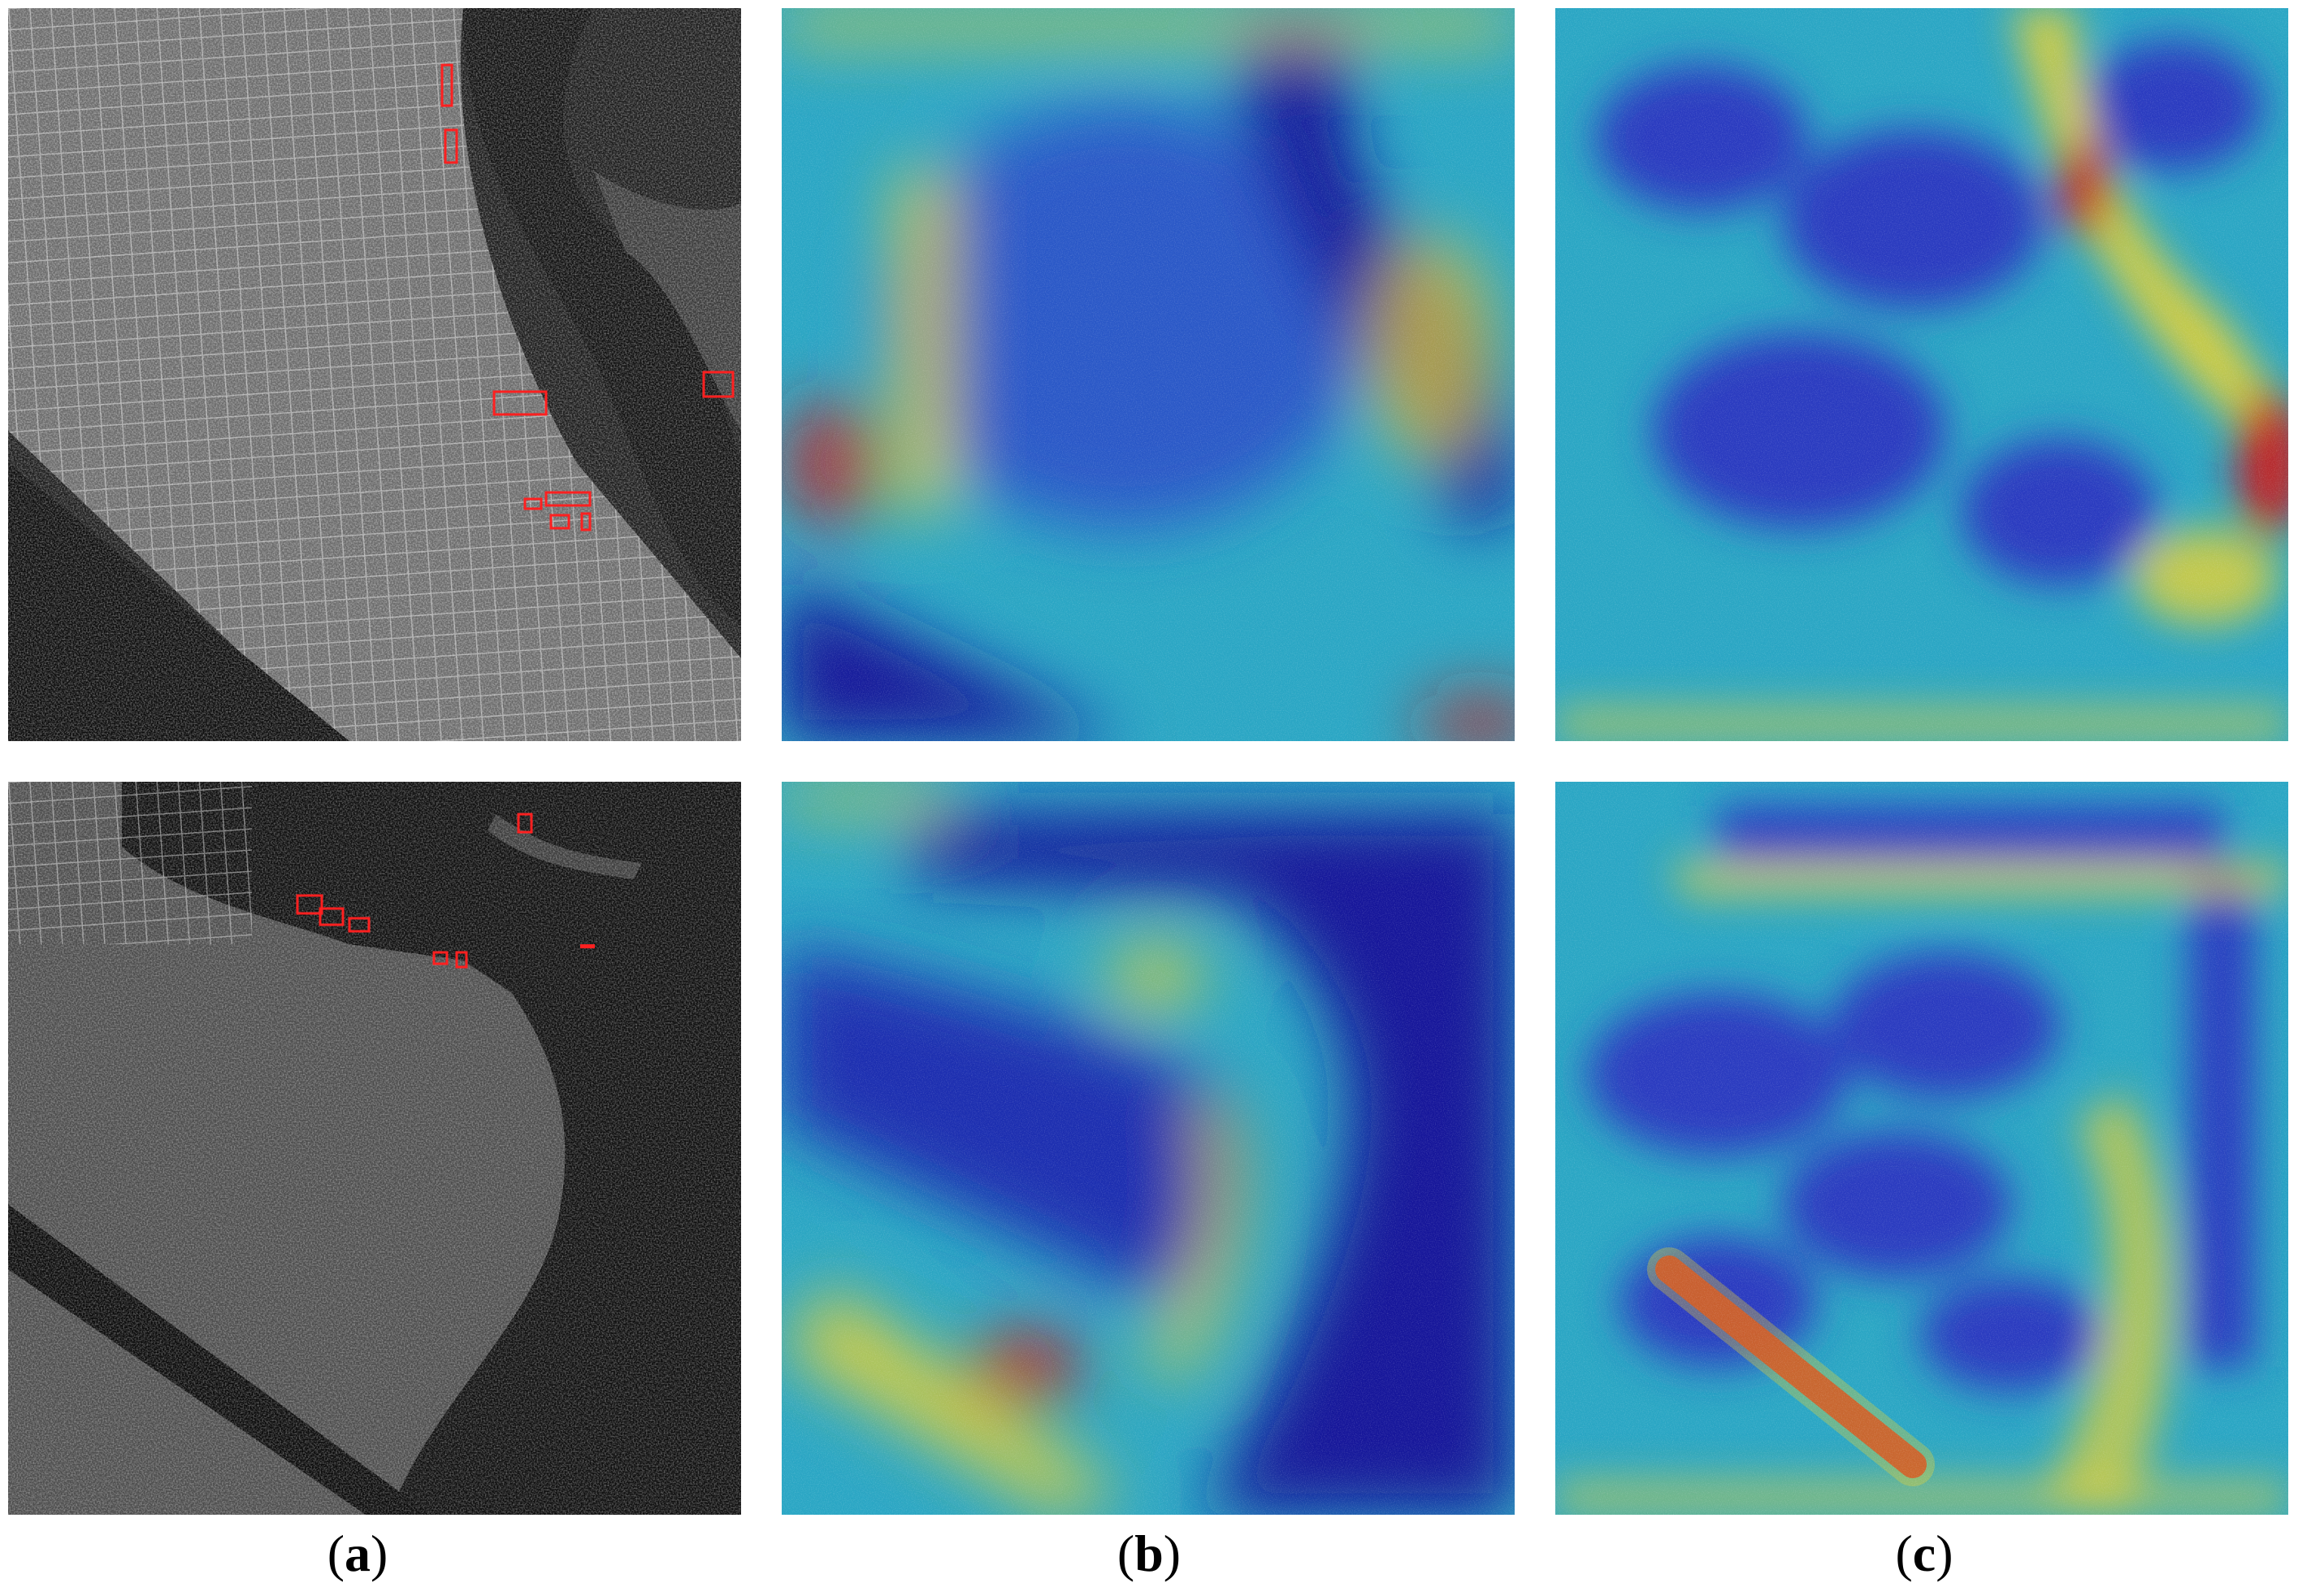  Describe the element at coordinates (1149, 1553) in the screenshot. I see `caption-b: (b)` at that location.